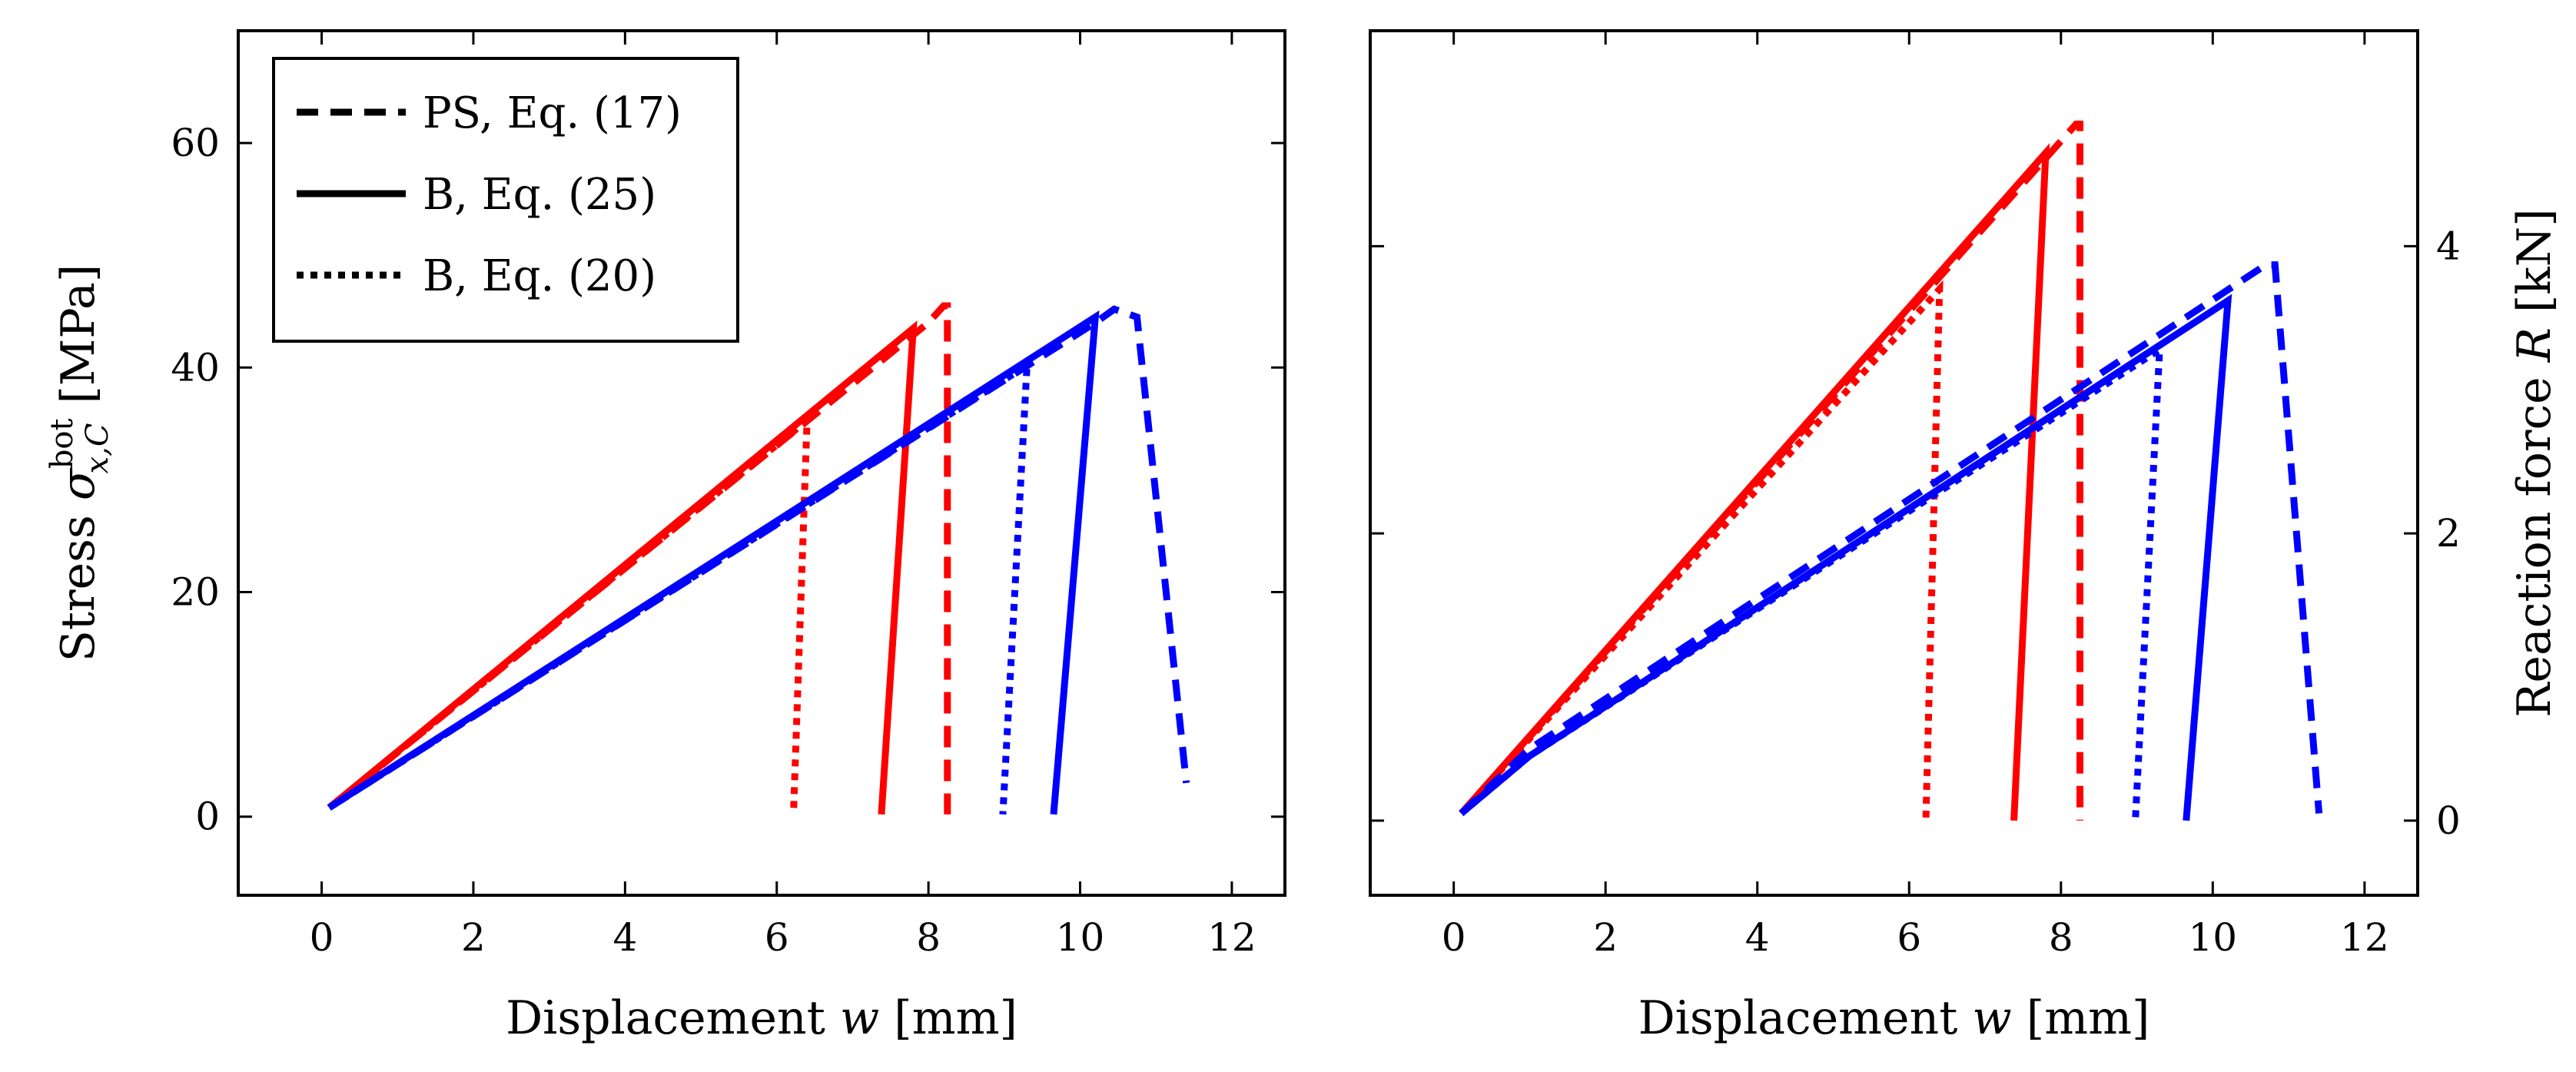 The width and height of the screenshot is (2576, 1072). Describe the element at coordinates (195, 367) in the screenshot. I see `y-tick-label: 40` at that location.